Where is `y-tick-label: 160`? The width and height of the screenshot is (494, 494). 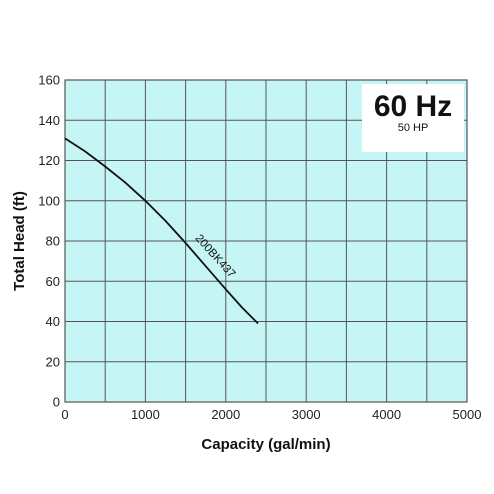 y-tick-label: 160 is located at coordinates (49, 80).